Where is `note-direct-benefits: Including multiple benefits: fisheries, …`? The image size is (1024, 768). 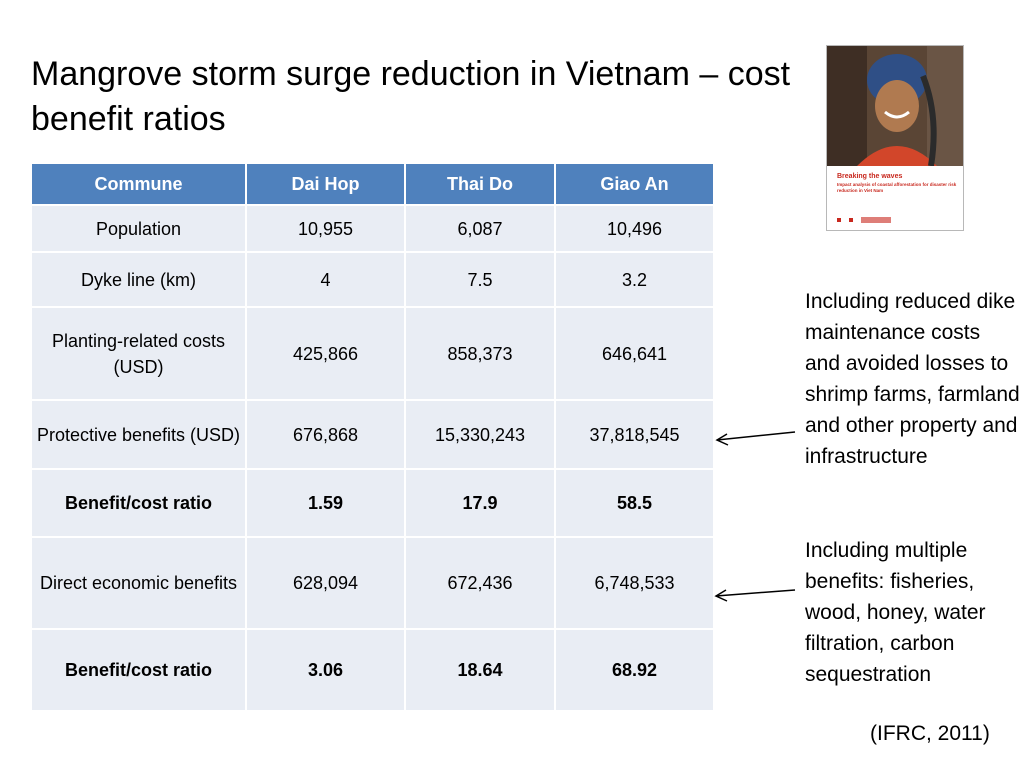
note-direct-benefits: Including multiple benefits: fisheries, … is located at coordinates (895, 612).